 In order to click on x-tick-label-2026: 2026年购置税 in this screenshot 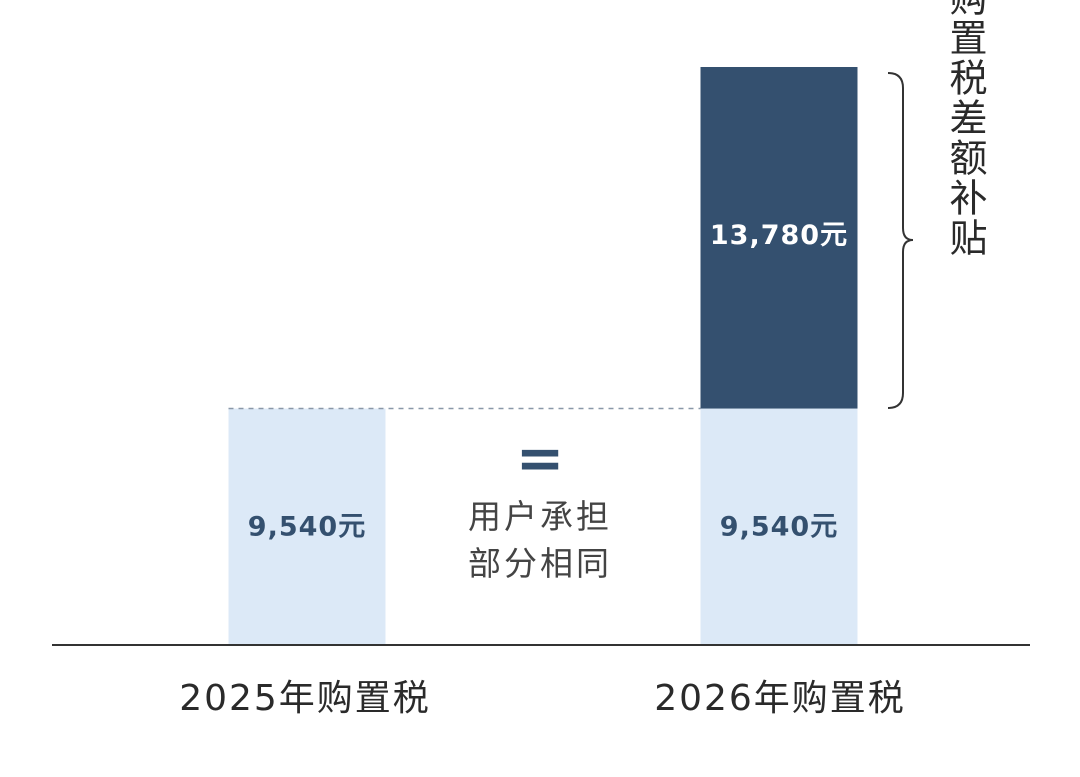, I will do `click(780, 698)`.